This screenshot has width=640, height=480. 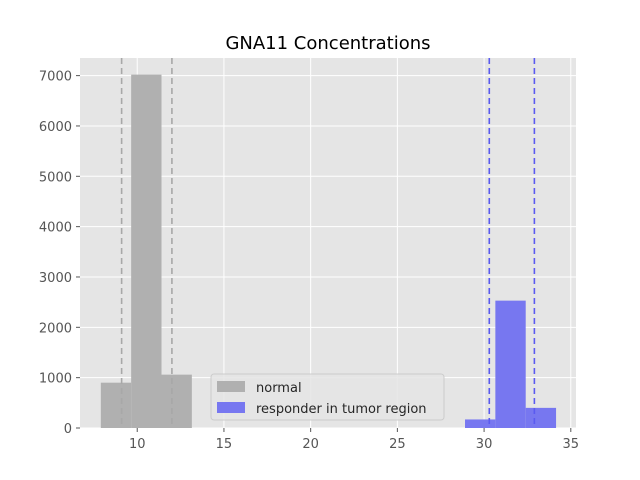 What do you see at coordinates (310, 444) in the screenshot?
I see `x-tick-label: 20` at bounding box center [310, 444].